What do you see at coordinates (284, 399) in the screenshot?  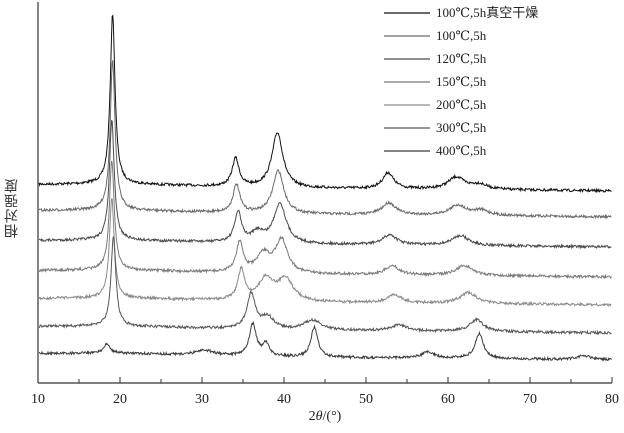 I see `x-tick-label: 40` at bounding box center [284, 399].